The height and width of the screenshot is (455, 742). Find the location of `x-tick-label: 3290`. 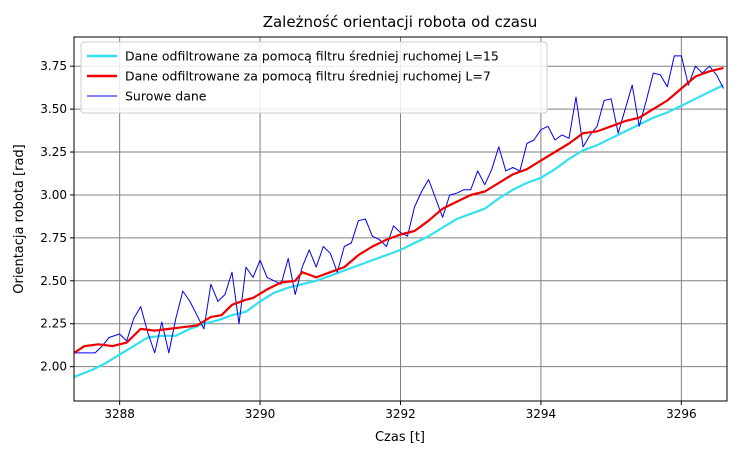

x-tick-label: 3290 is located at coordinates (260, 414).